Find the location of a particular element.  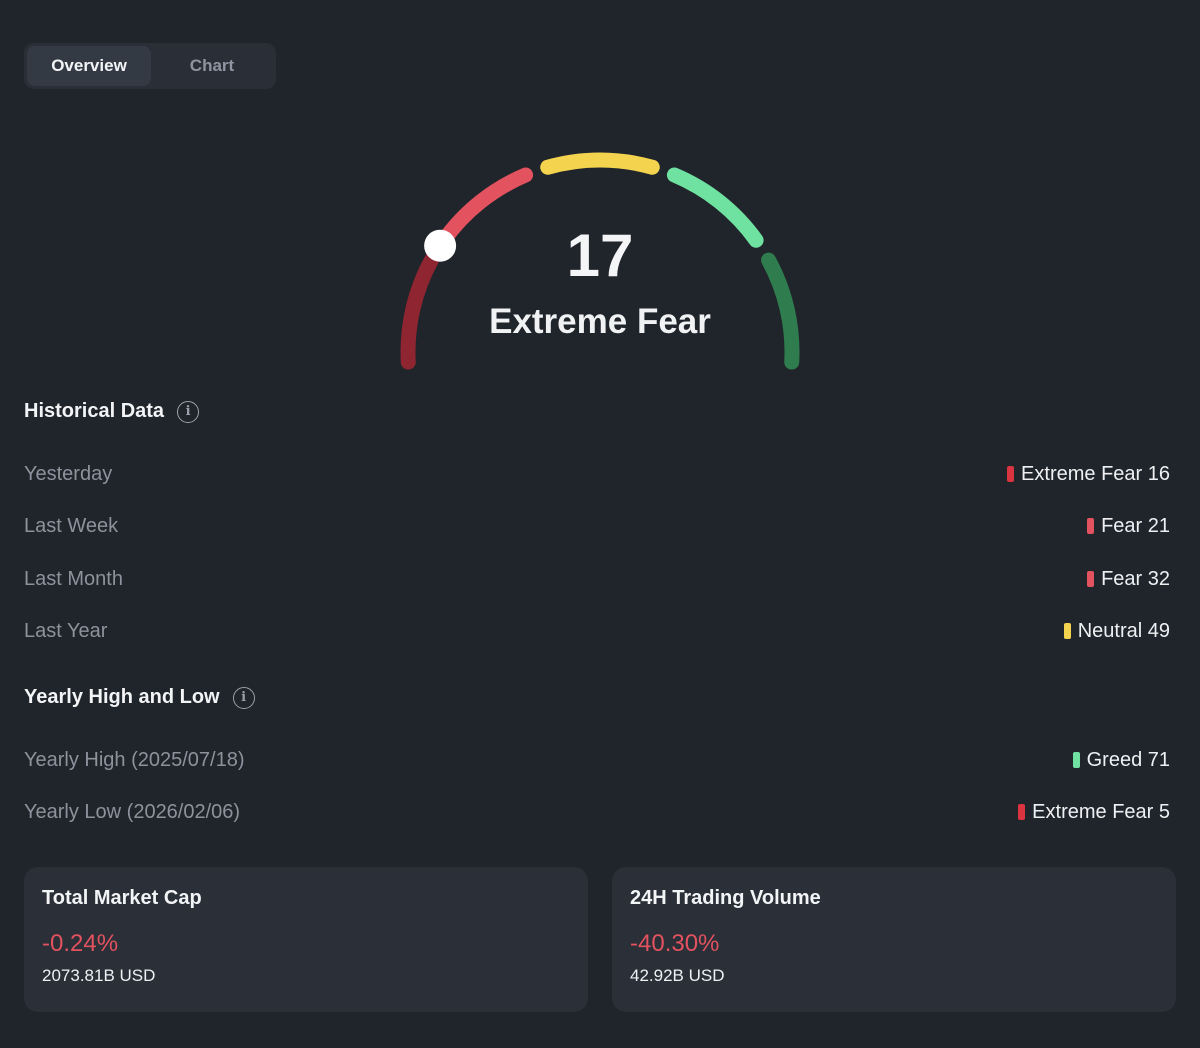

card-change: -0.24% is located at coordinates (80, 943).